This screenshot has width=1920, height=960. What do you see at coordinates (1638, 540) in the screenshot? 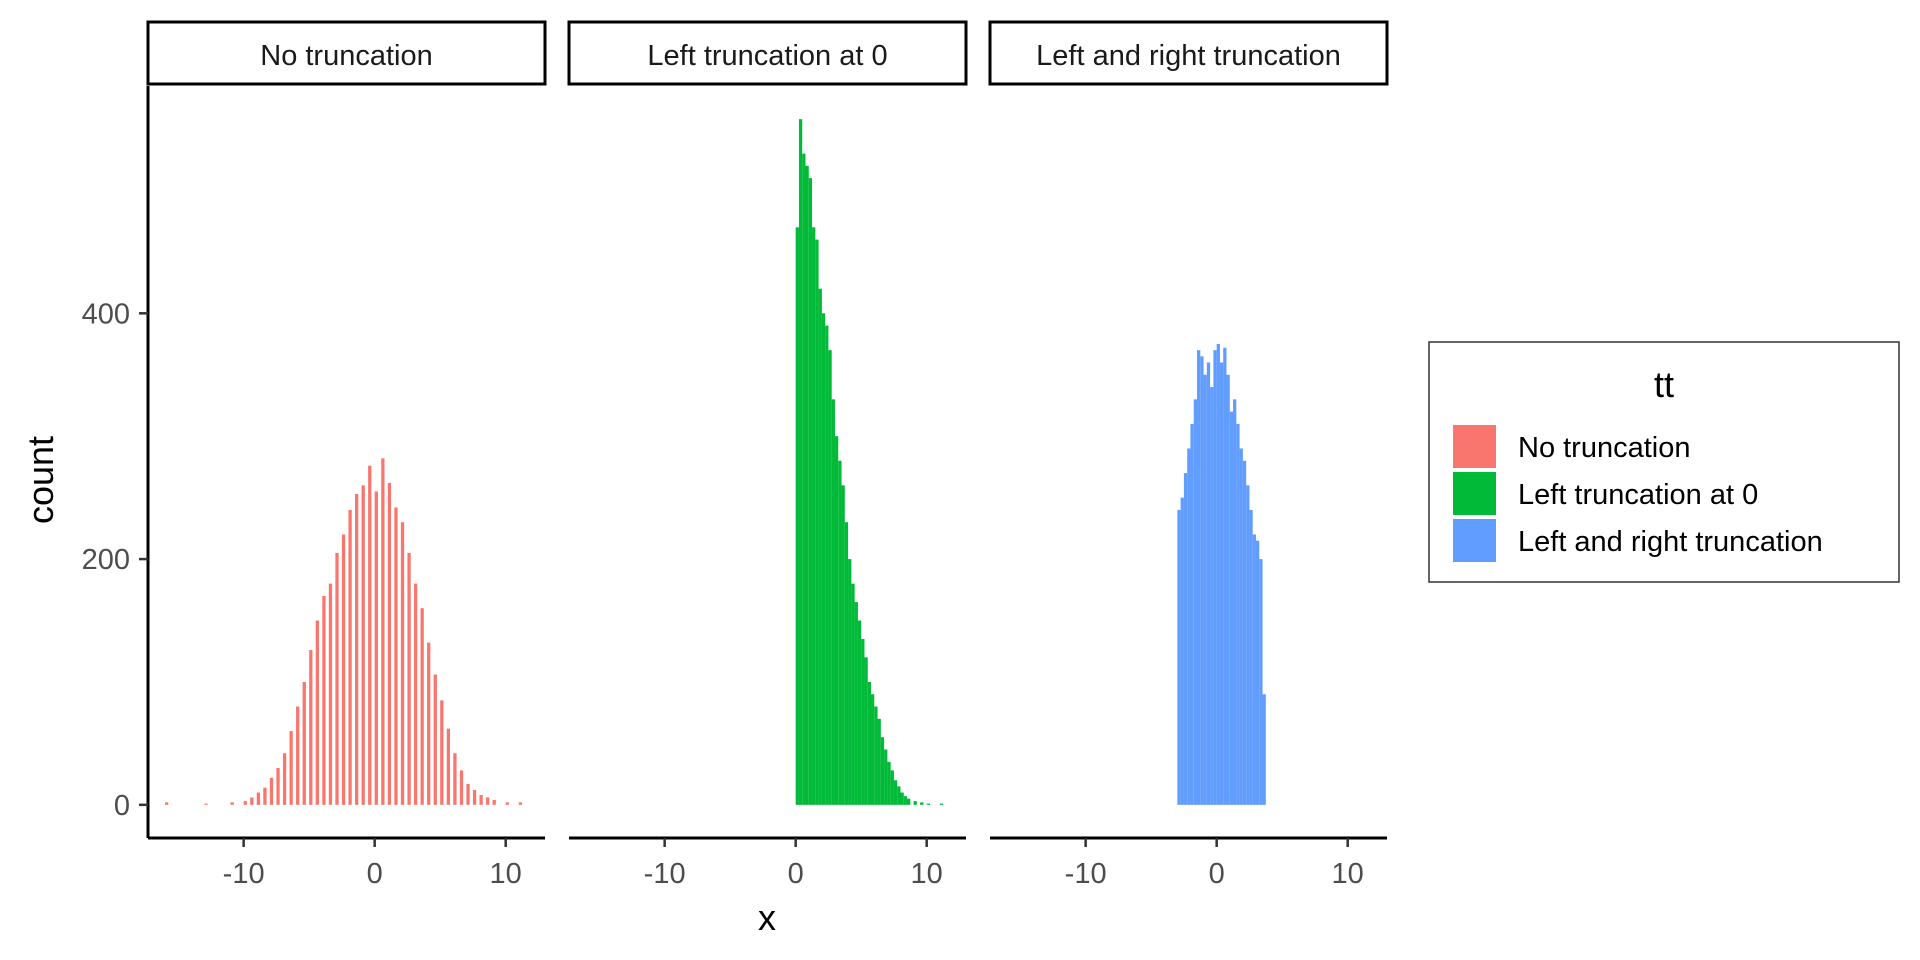
I see `legend-item: Left and right truncation` at bounding box center [1638, 540].